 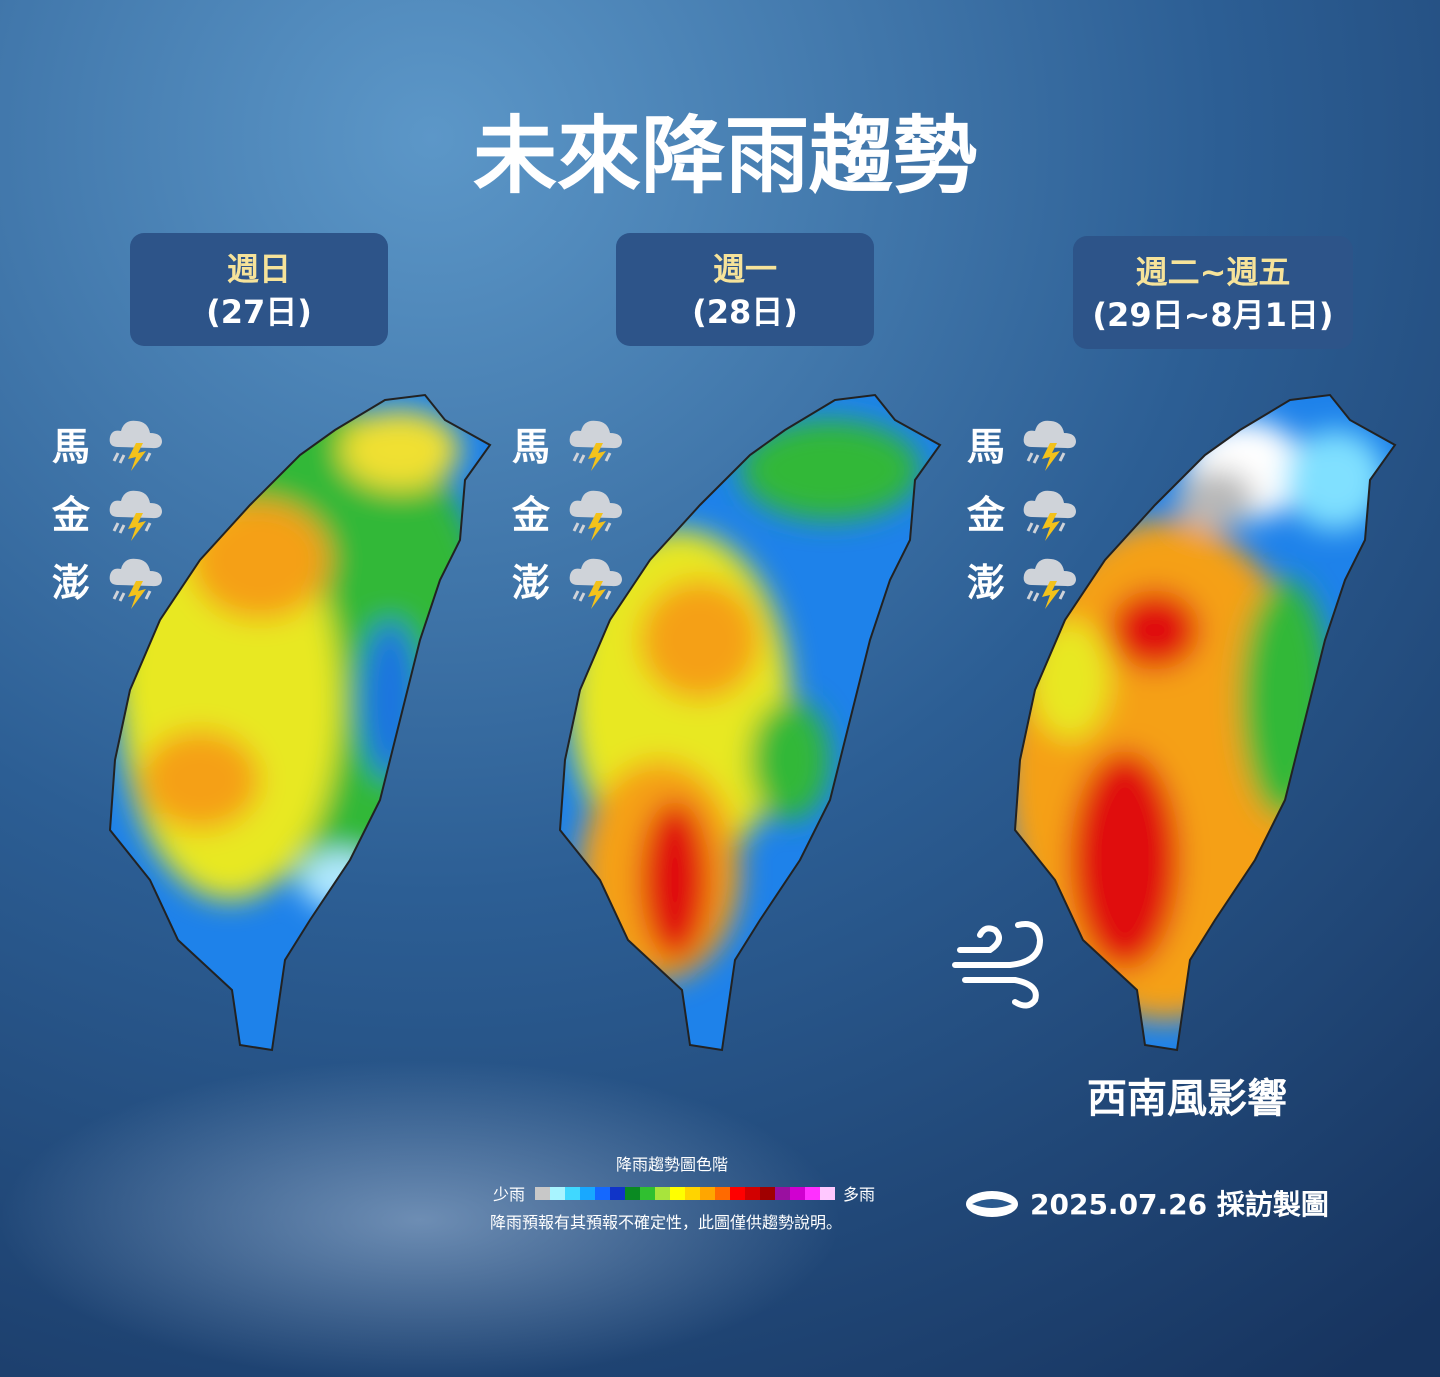 I want to click on day: 週一, so click(x=745, y=269).